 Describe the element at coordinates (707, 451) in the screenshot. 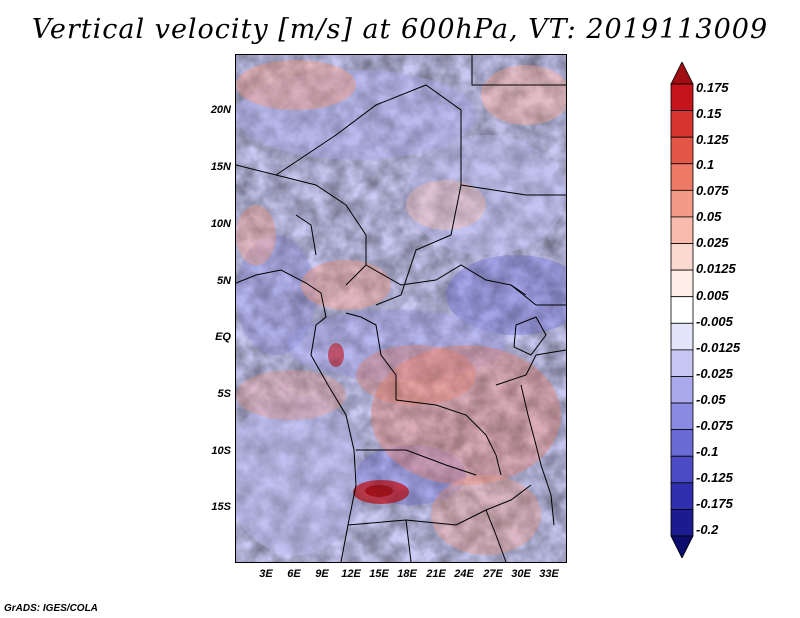

I see `colorbar-label: -0.1` at that location.